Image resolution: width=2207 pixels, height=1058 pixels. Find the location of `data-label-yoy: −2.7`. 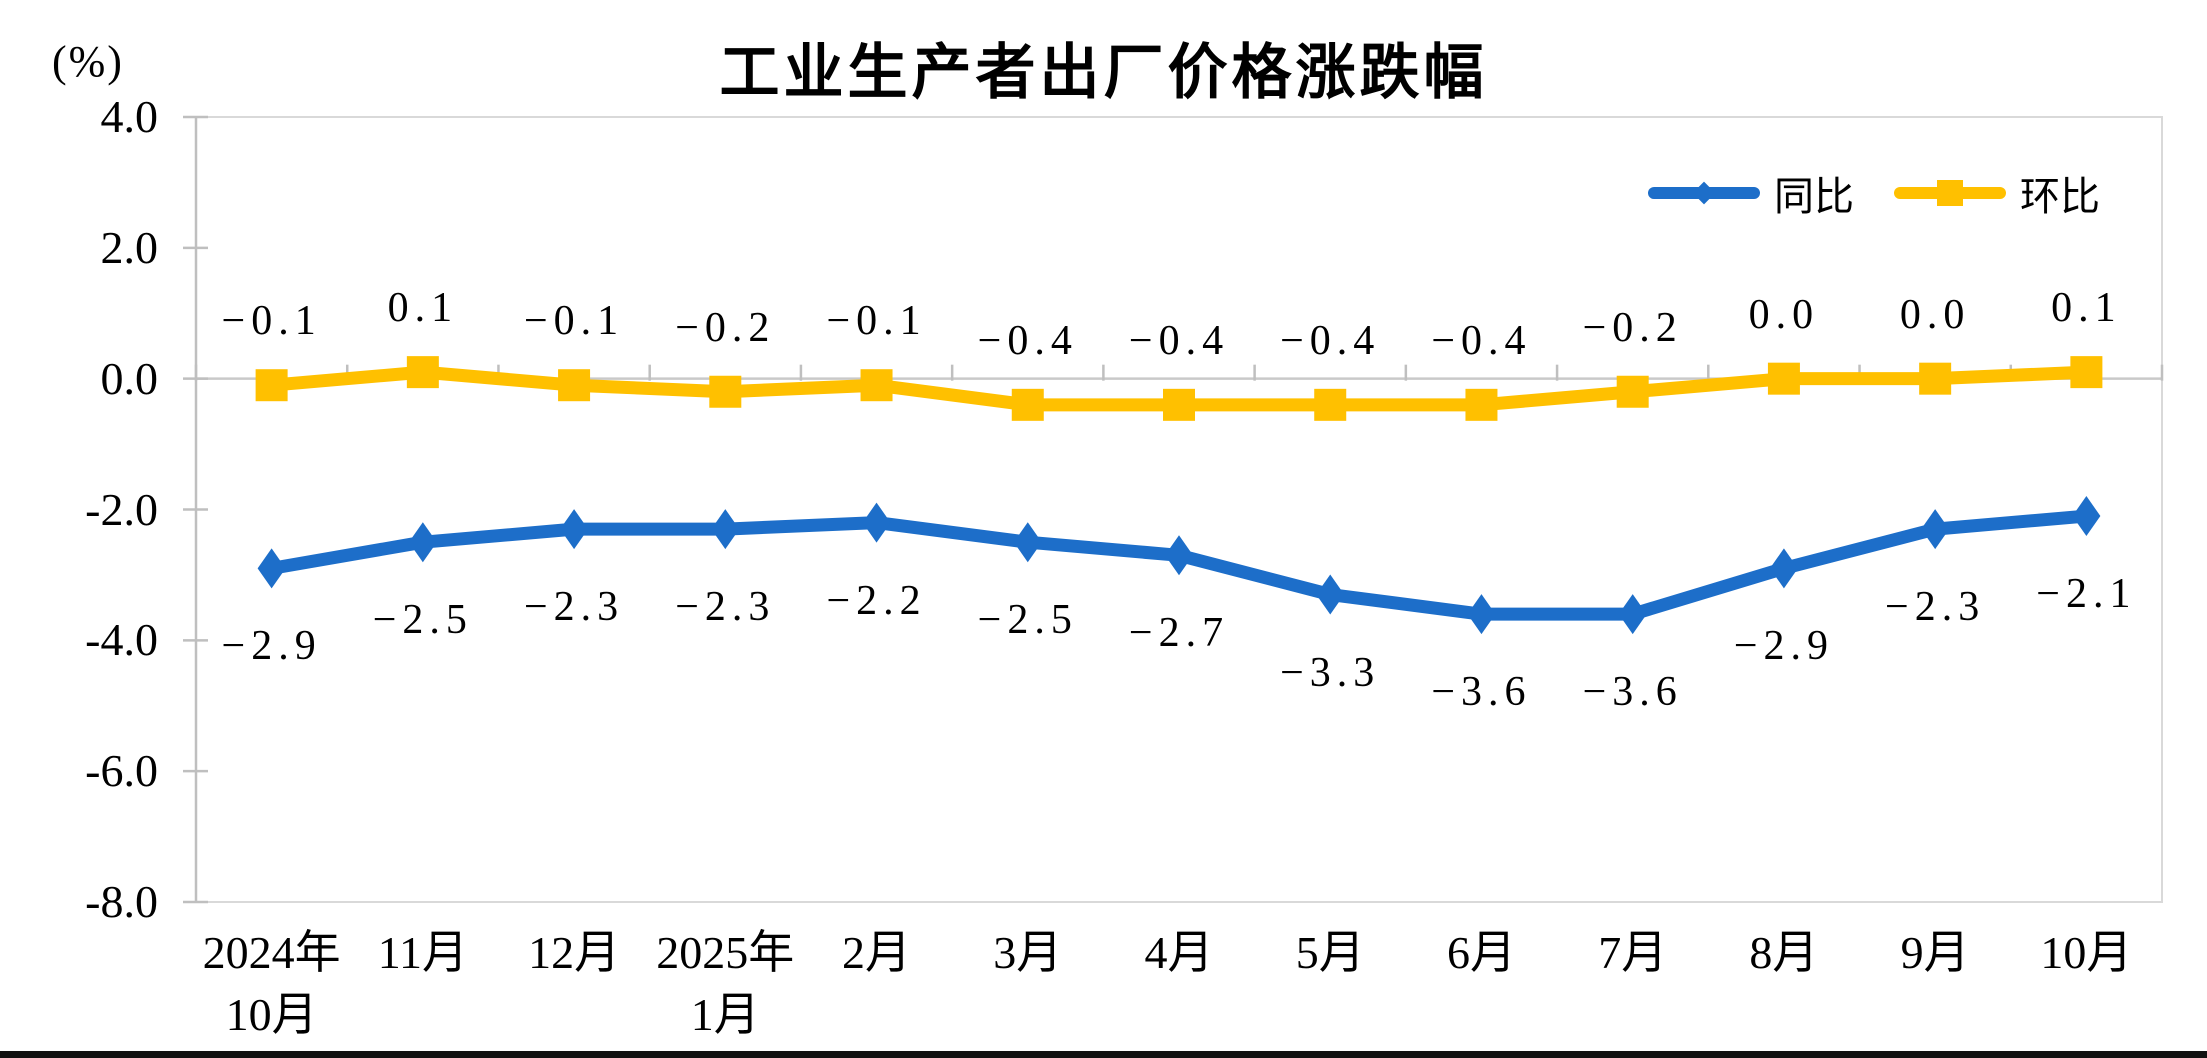

data-label-yoy: −2.7 is located at coordinates (1179, 633).